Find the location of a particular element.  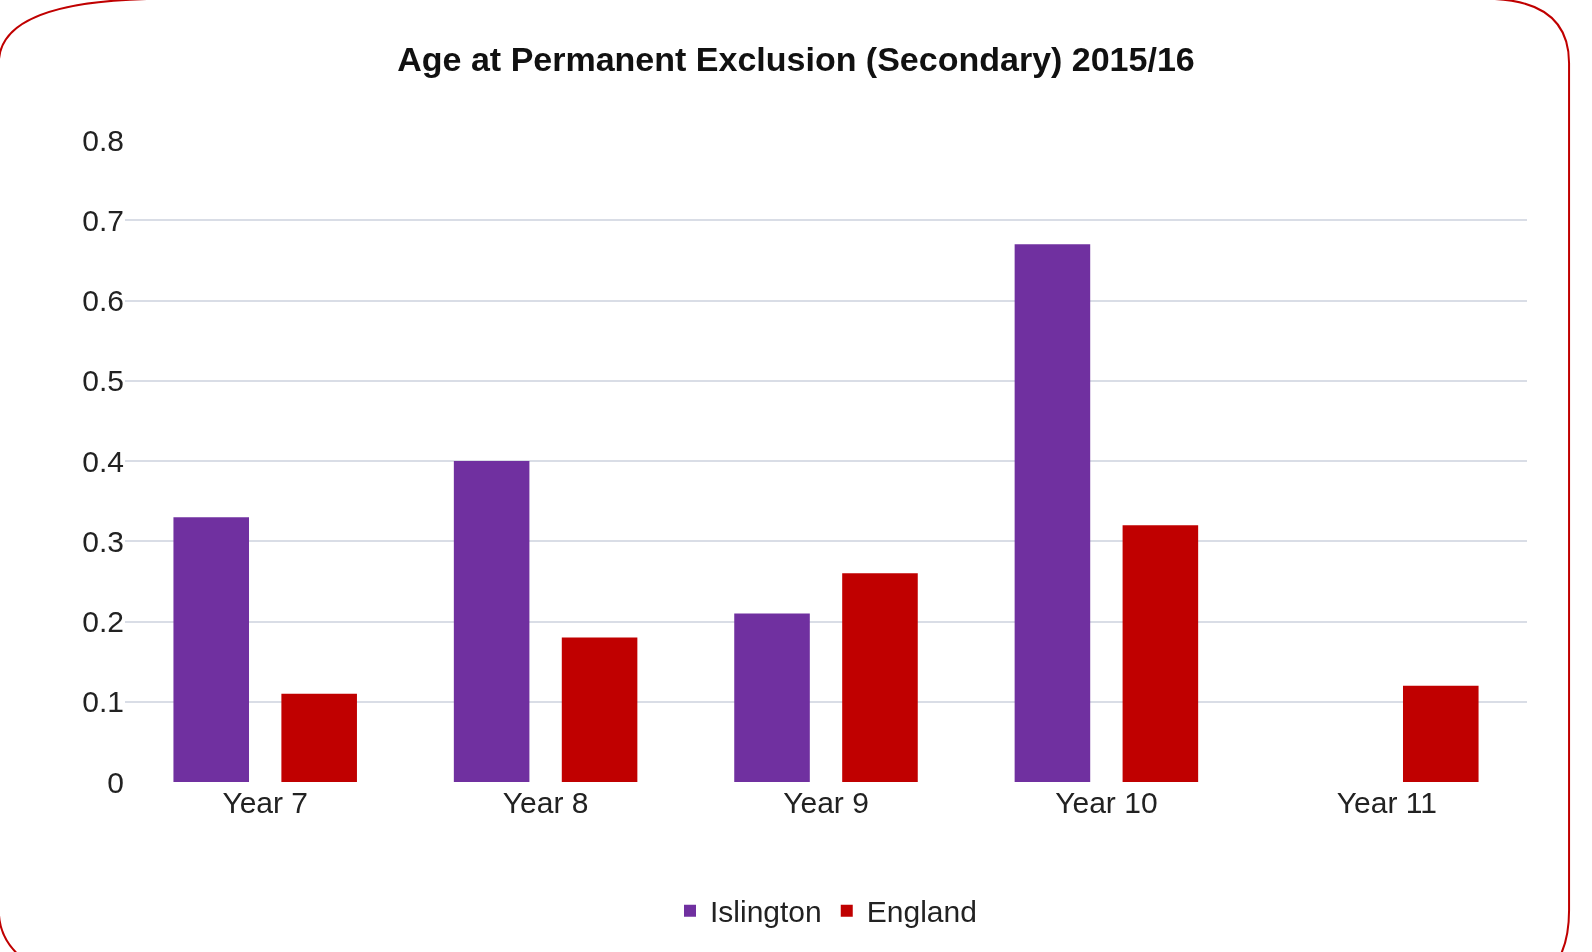

y-tick-label: 0 is located at coordinates (115, 782).